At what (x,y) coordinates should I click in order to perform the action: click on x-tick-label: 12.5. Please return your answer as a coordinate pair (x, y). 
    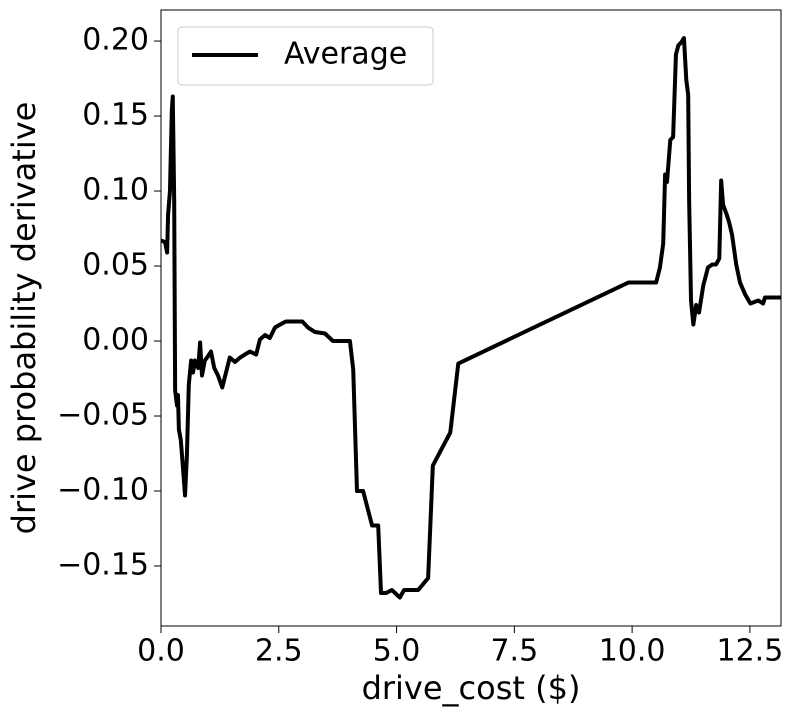
    Looking at the image, I should click on (750, 651).